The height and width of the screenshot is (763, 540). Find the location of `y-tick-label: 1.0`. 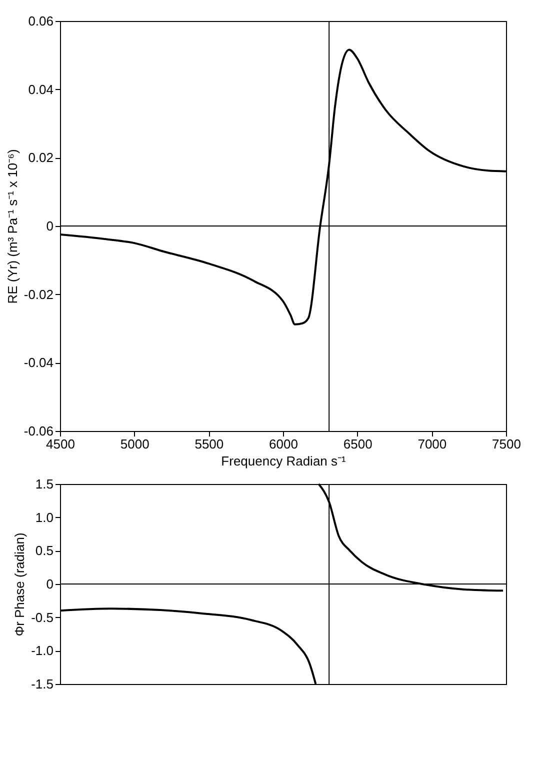

y-tick-label: 1.0 is located at coordinates (44, 517).